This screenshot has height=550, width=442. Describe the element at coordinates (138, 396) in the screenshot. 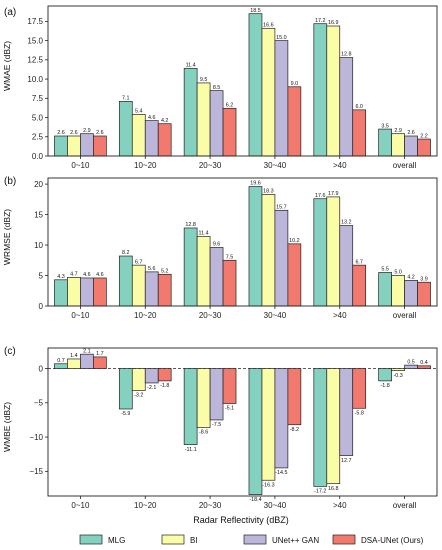

I see `data-label: -3.2` at that location.